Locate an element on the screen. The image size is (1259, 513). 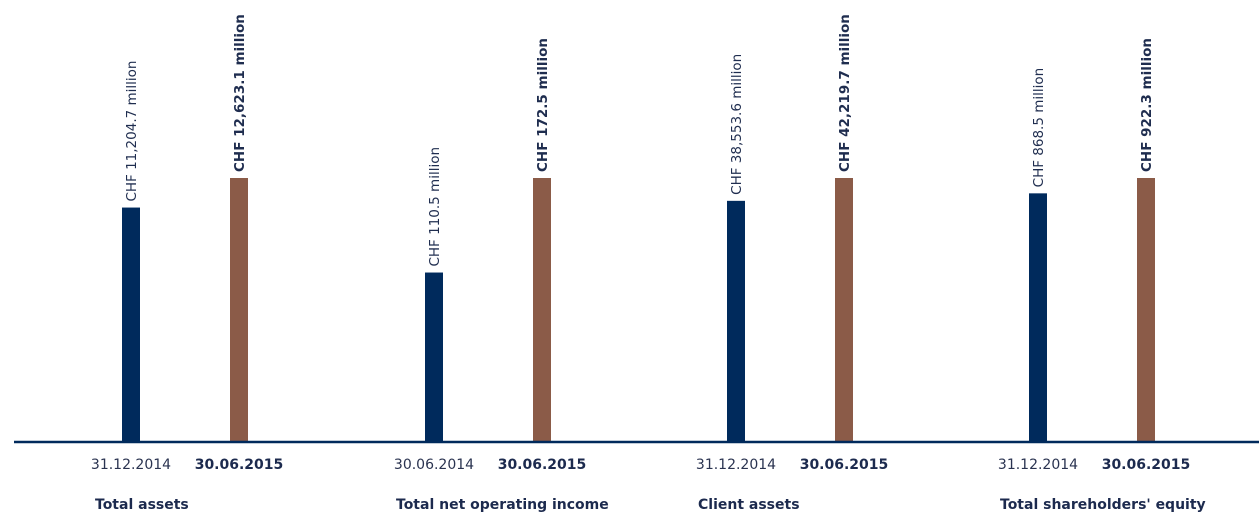
bar-value-label: CHF 172.5 million is located at coordinates (543, 105).